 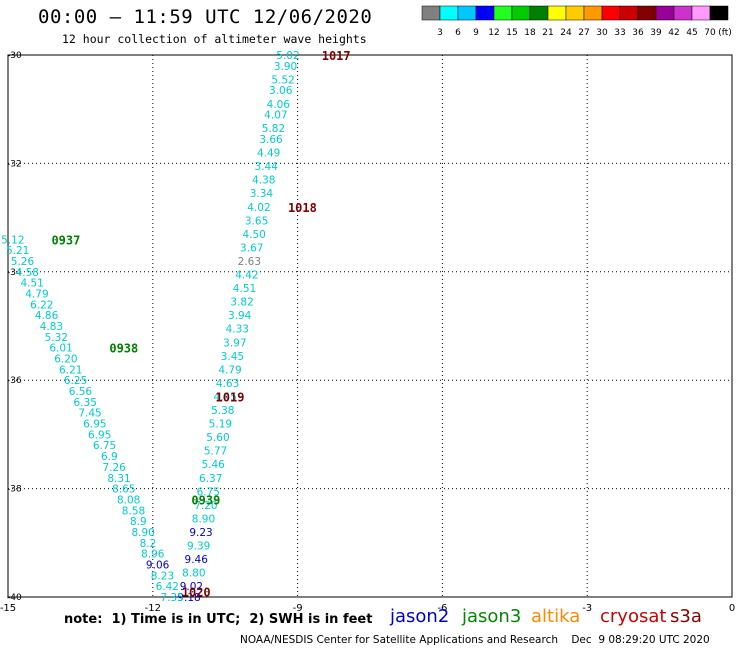 What do you see at coordinates (732, 608) in the screenshot?
I see `x-tick-label: 0` at bounding box center [732, 608].